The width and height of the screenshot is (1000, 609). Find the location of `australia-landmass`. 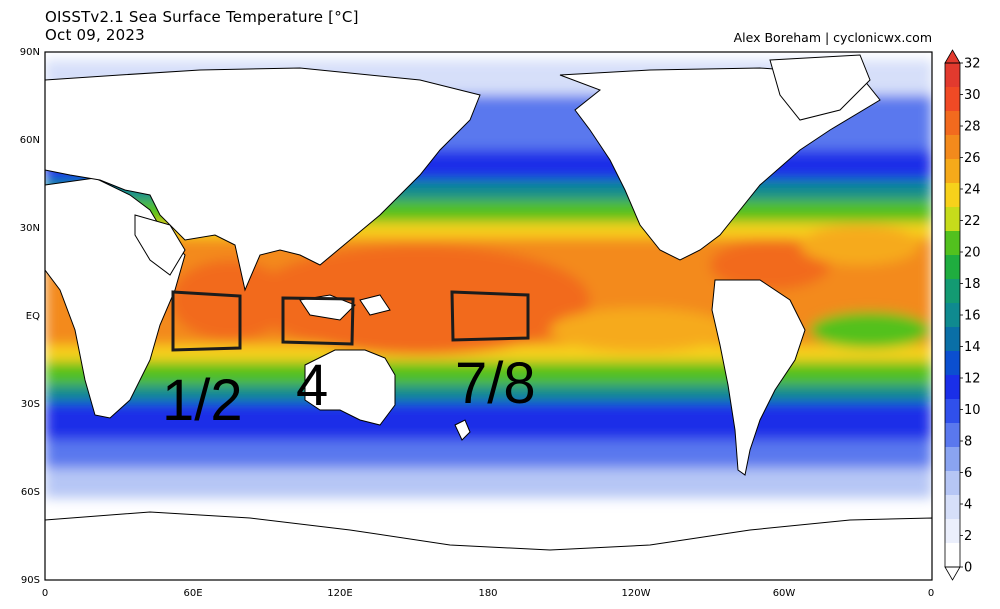

australia-landmass is located at coordinates (350, 387).